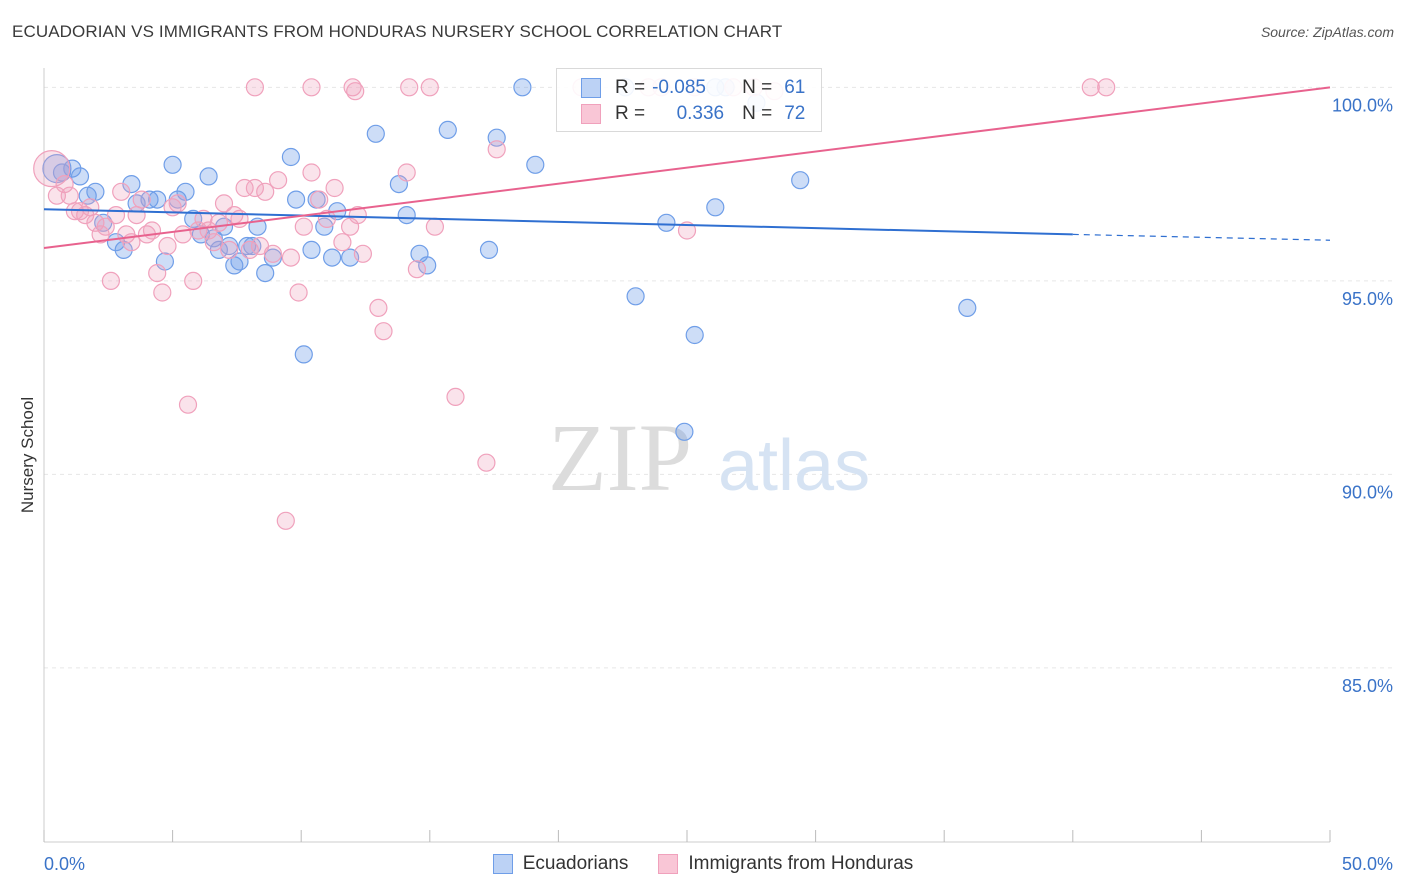  Describe the element at coordinates (785, 864) in the screenshot. I see `legend-item-honduras: Immigrants from Honduras` at that location.